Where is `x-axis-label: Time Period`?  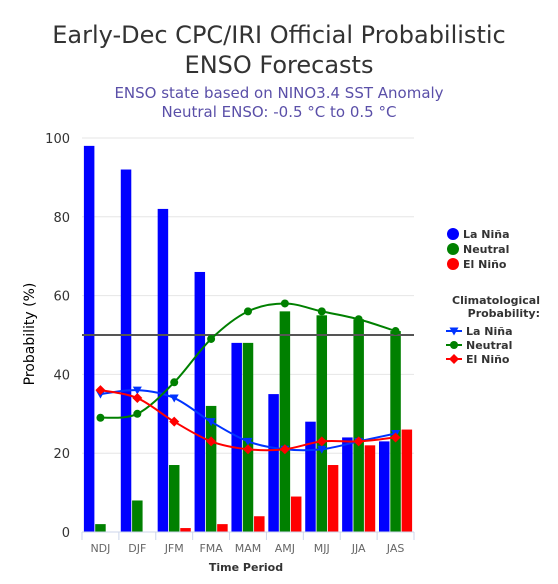
x-axis-label: Time Period is located at coordinates (246, 567).